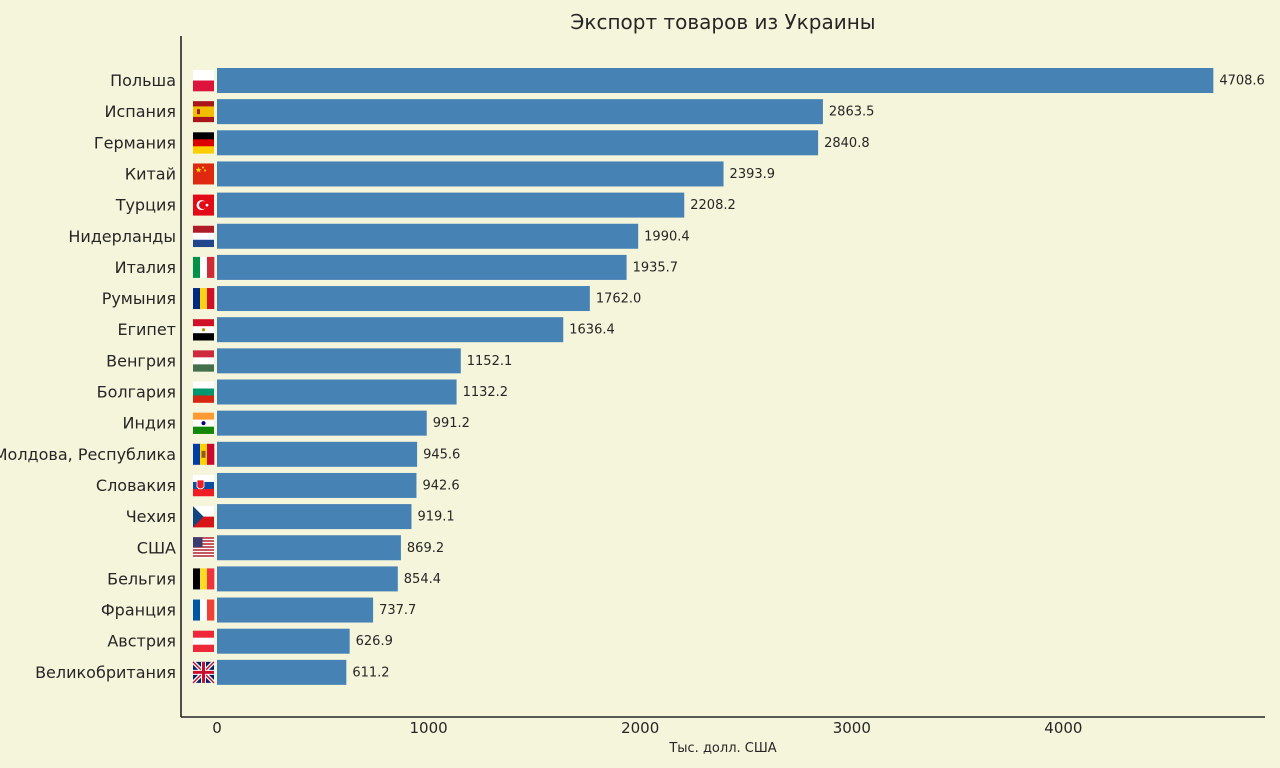 The height and width of the screenshot is (768, 1280). Describe the element at coordinates (203, 485) in the screenshot. I see `flag-slovakia-icon` at that location.